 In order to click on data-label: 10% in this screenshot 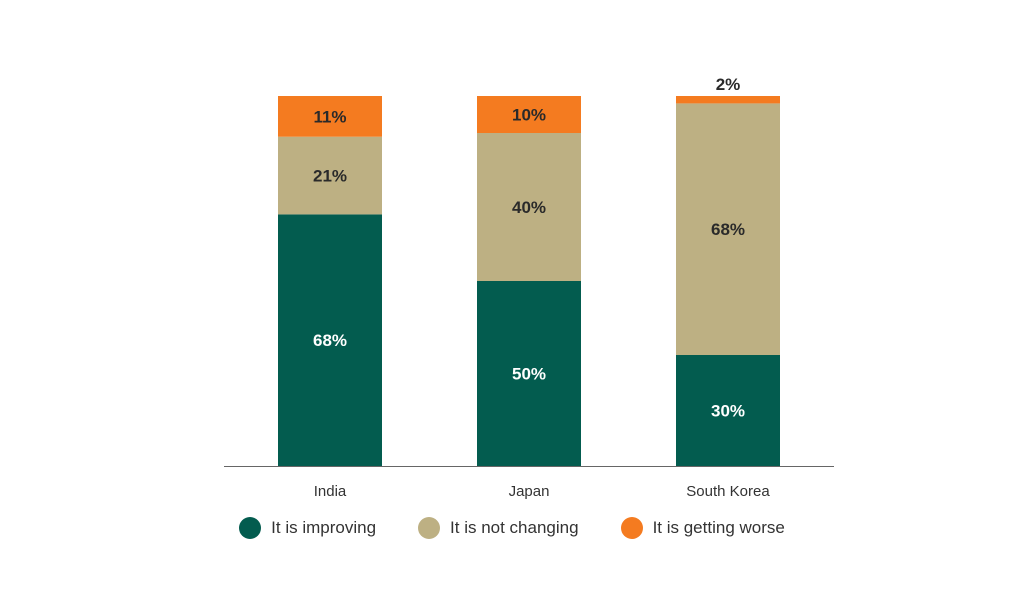, I will do `click(529, 115)`.